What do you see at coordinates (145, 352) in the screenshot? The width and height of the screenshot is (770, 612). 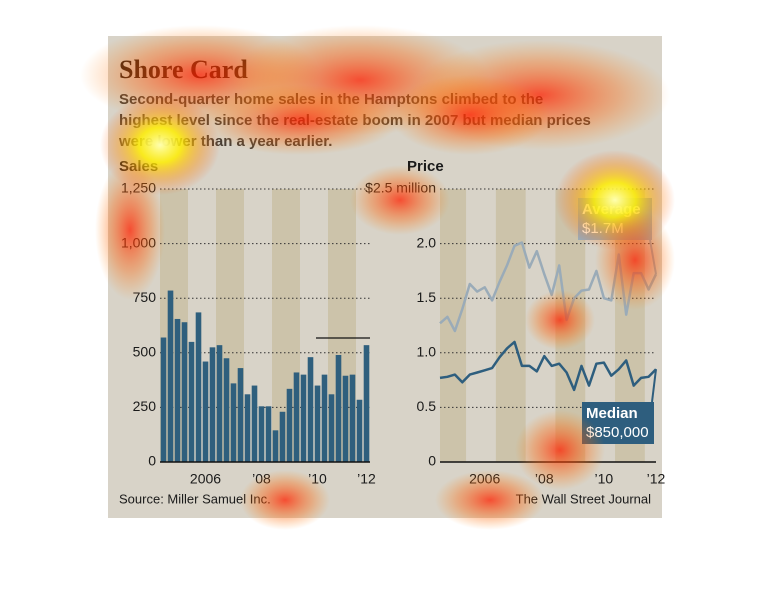 I see `y-tick-label: 500` at bounding box center [145, 352].